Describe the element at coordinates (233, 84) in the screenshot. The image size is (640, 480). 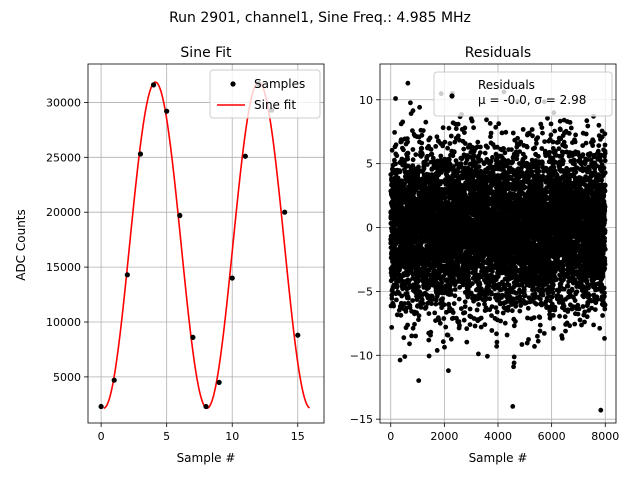
I see `legend-samples-marker` at that location.